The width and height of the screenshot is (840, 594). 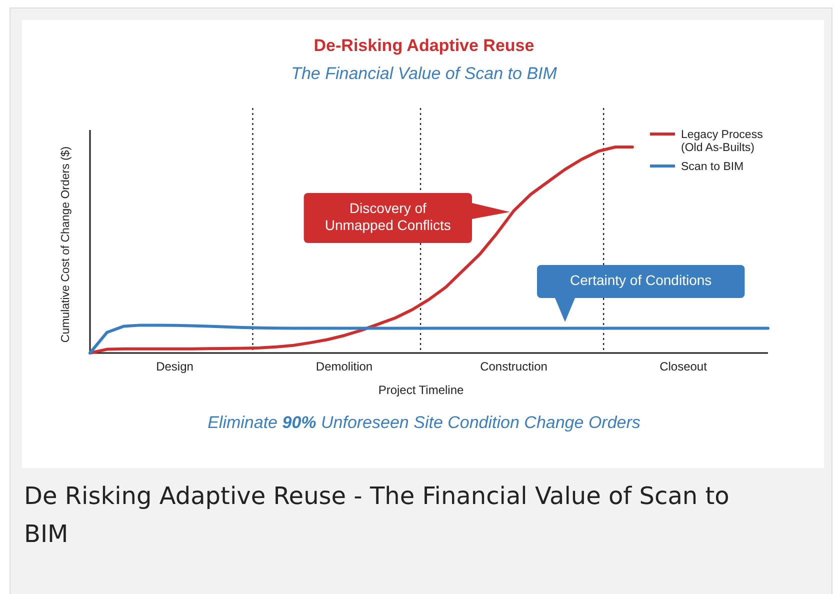 What do you see at coordinates (421, 390) in the screenshot?
I see `x-axis-title: Project Timeline` at bounding box center [421, 390].